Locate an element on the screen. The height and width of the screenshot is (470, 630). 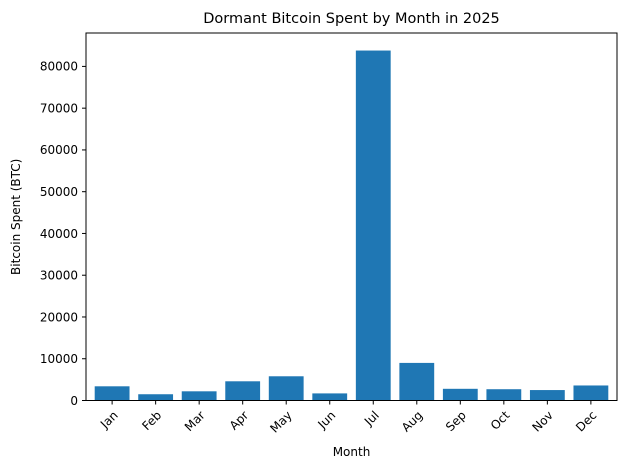
bar-dec is located at coordinates (591, 393).